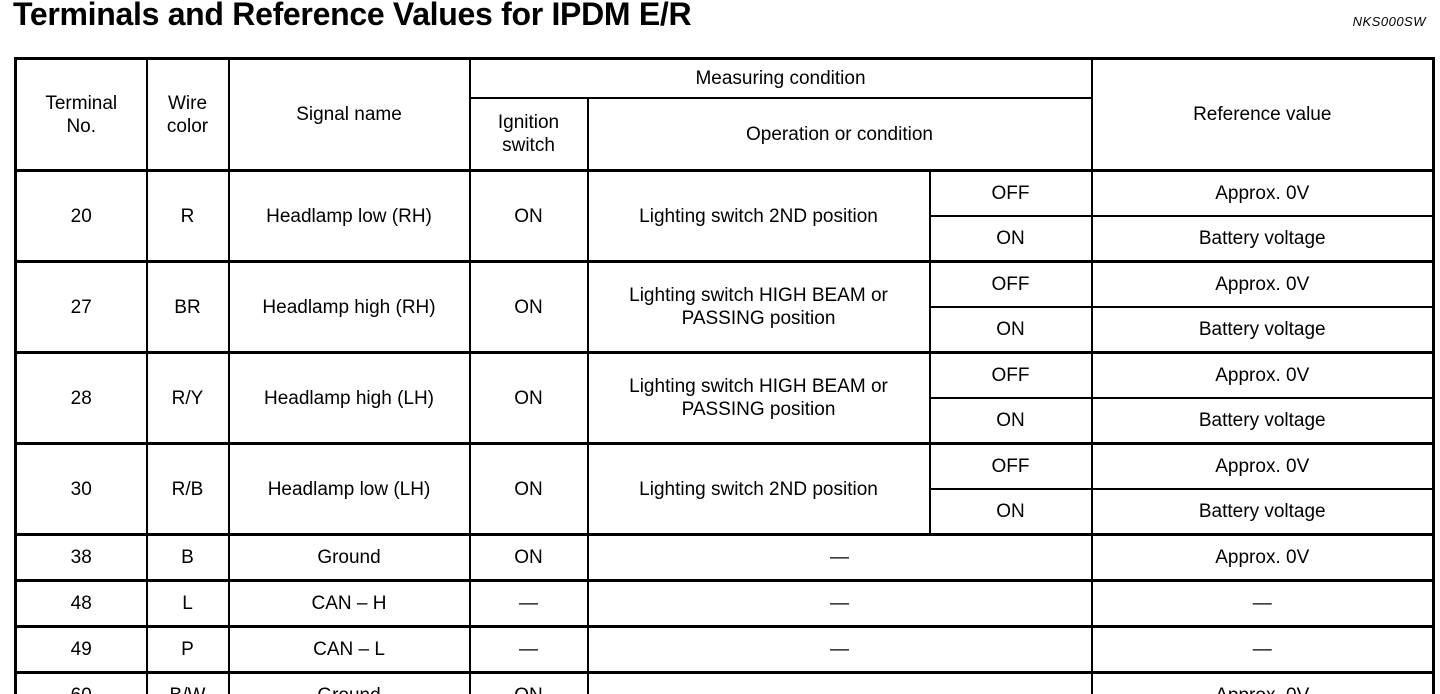  What do you see at coordinates (349, 307) in the screenshot?
I see `cell-signal-name: Headlamp high (RH)` at bounding box center [349, 307].